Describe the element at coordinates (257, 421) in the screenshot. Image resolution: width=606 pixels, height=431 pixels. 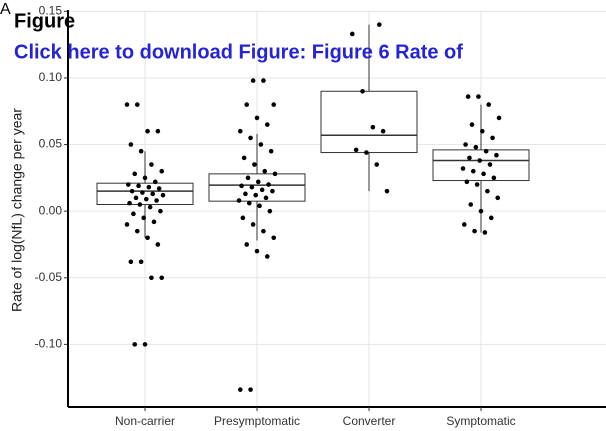
I see `x-tick-label: Presymptomatic` at that location.